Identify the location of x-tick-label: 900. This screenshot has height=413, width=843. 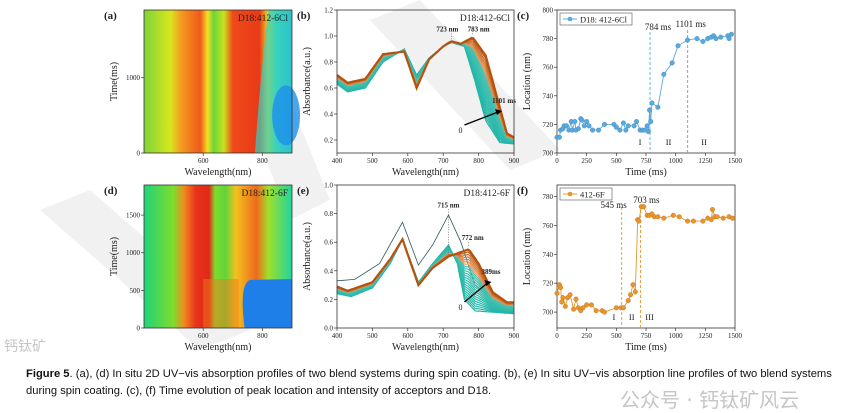
(514, 161).